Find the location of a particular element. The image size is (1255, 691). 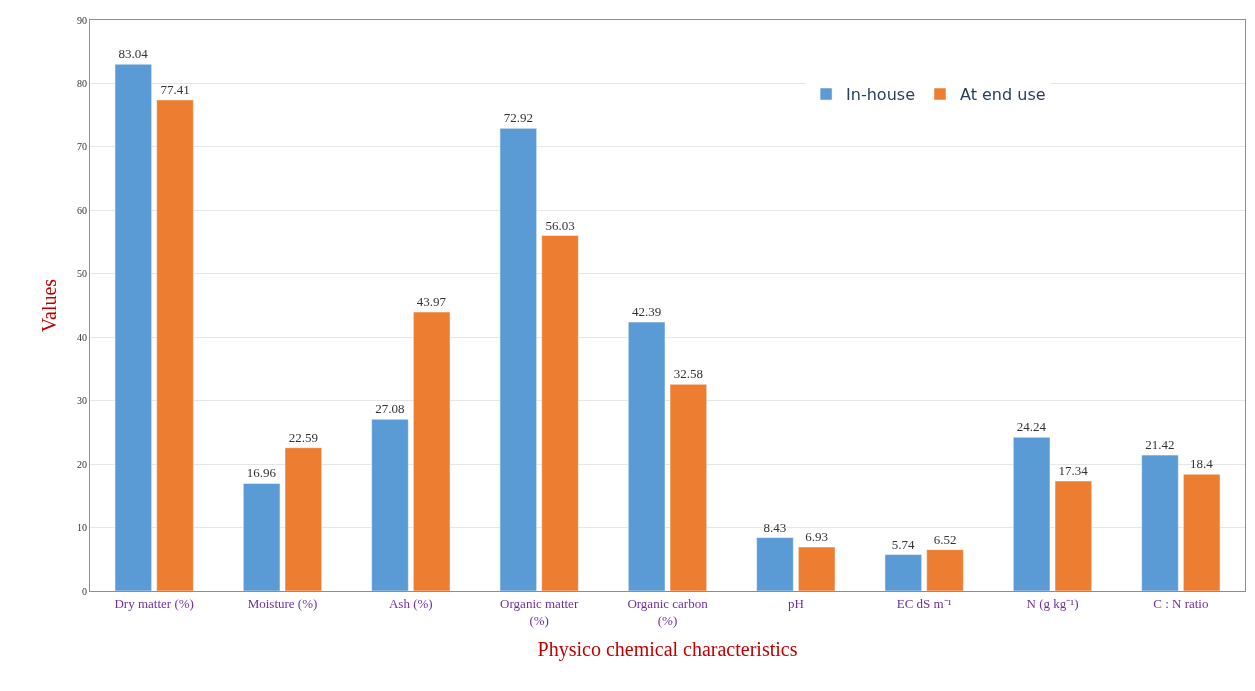

x-tick-label: Moisture (%) is located at coordinates (282, 603).